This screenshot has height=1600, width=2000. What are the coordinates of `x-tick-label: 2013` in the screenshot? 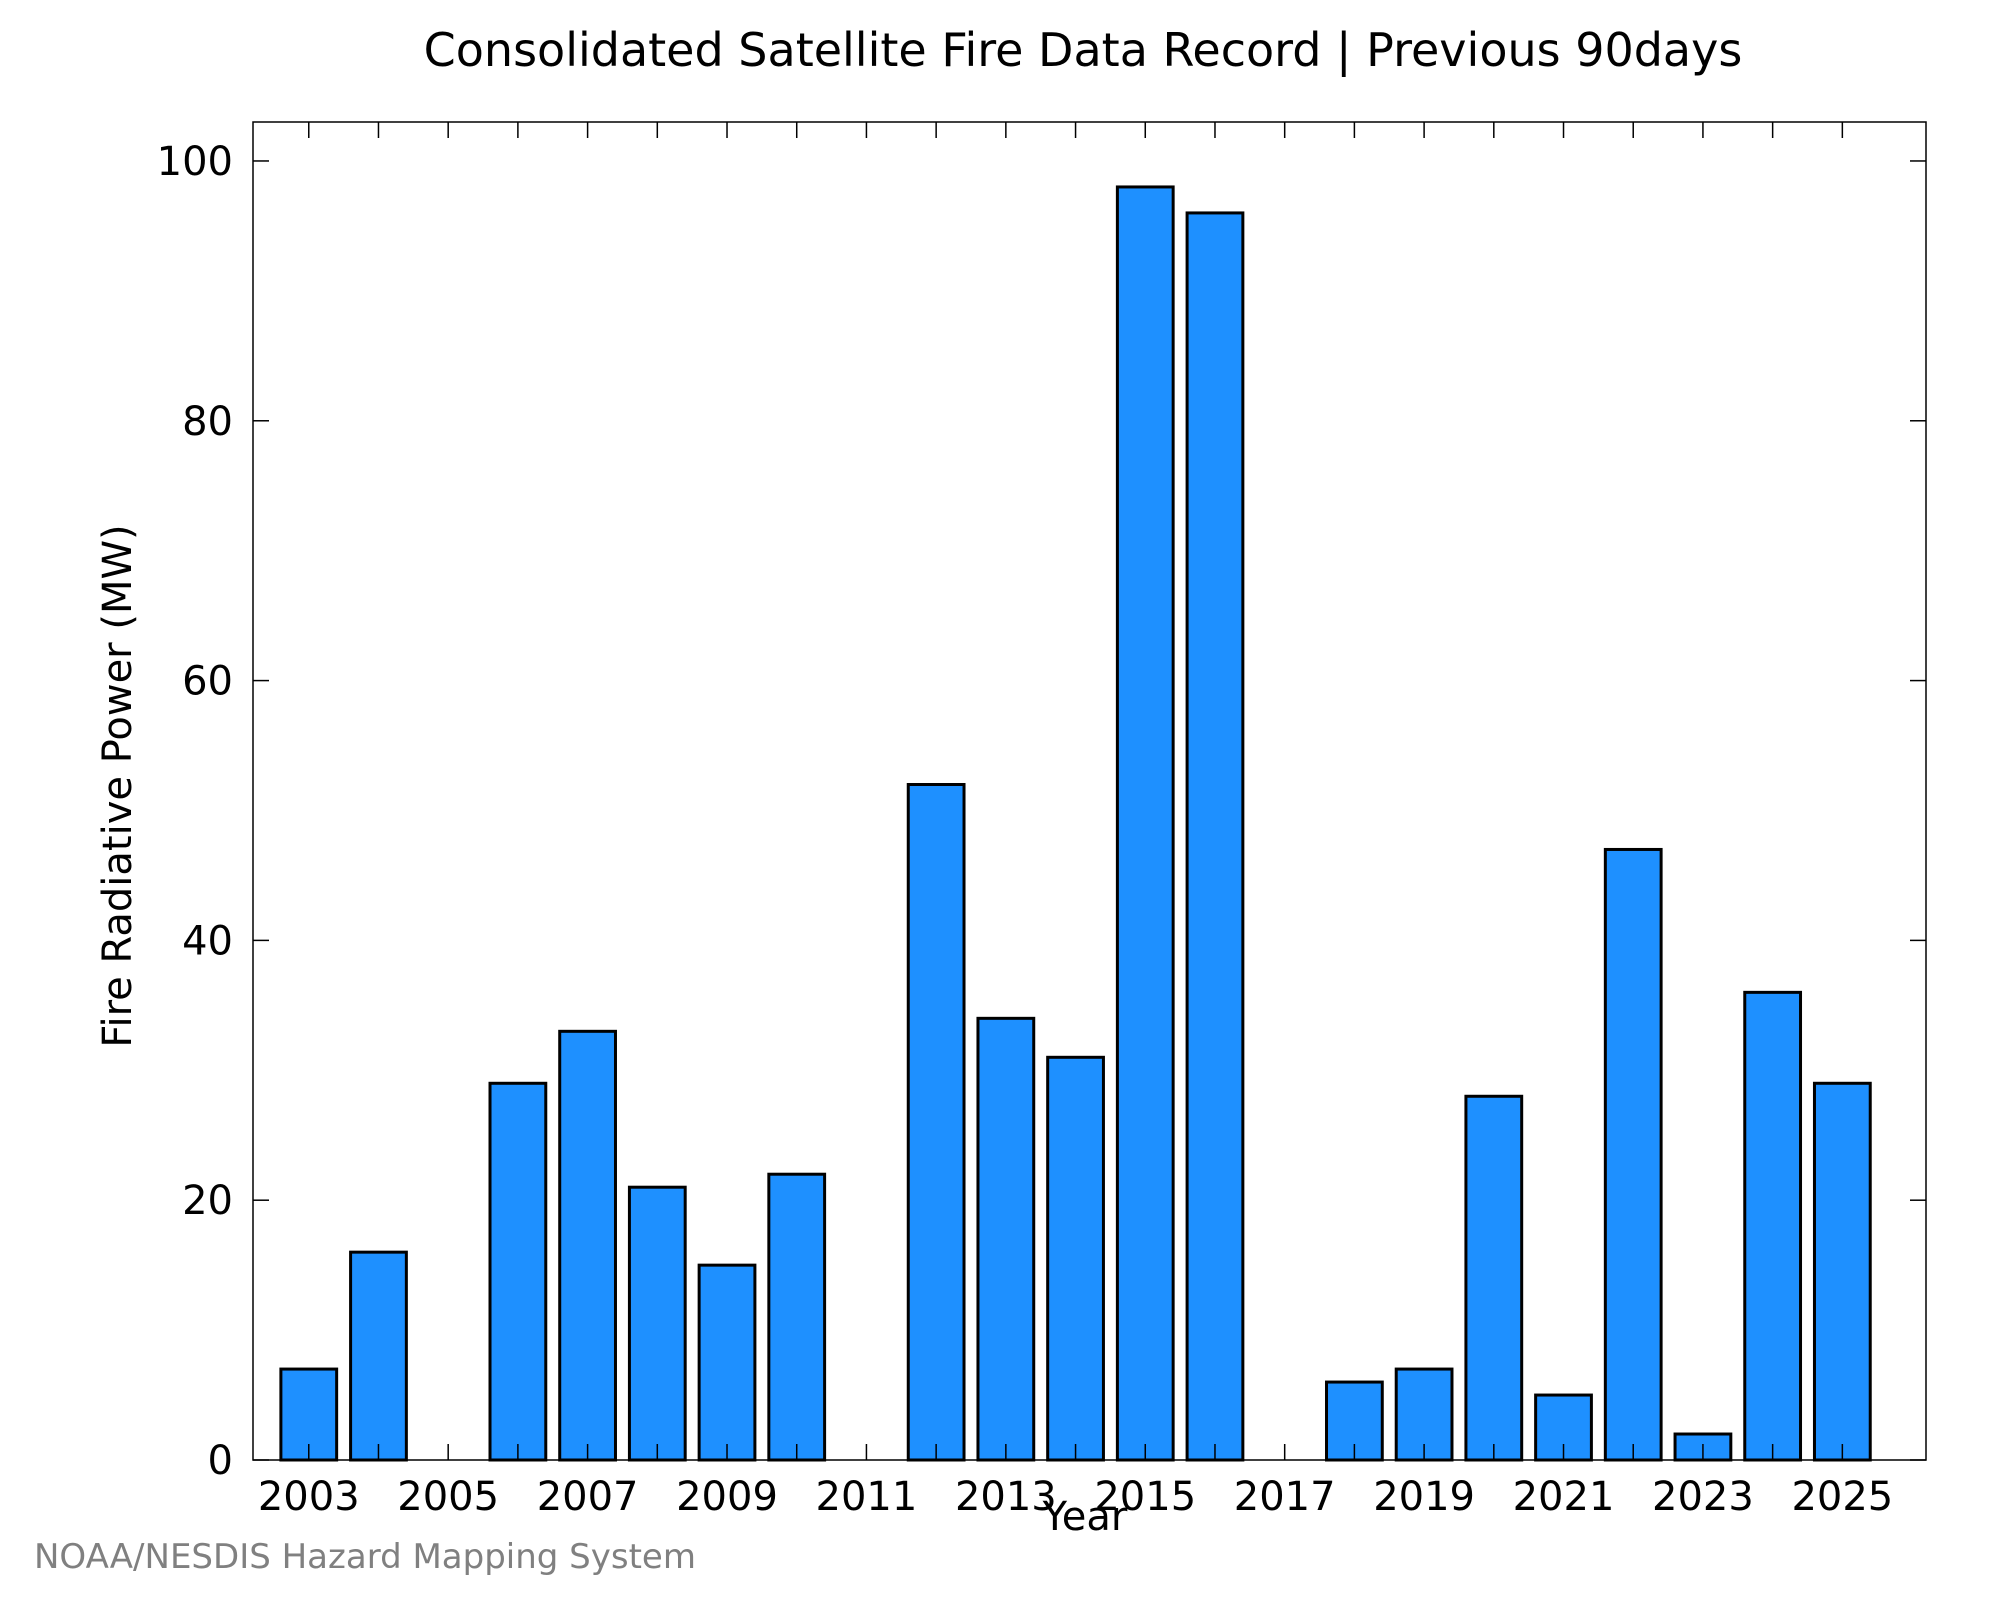 It's located at (1006, 1497).